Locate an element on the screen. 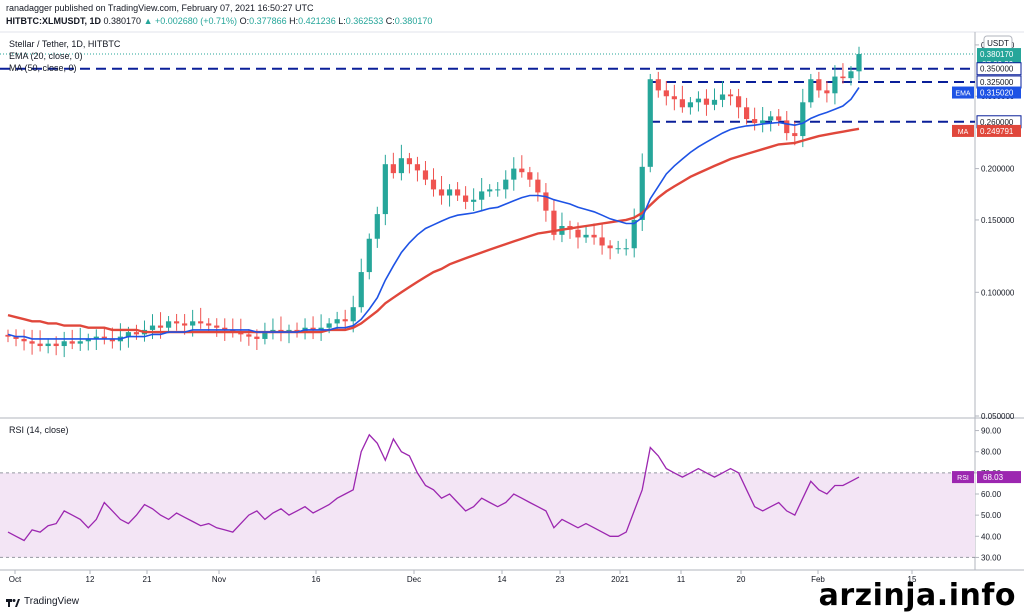  ema-value-tag-bg is located at coordinates (999, 92).